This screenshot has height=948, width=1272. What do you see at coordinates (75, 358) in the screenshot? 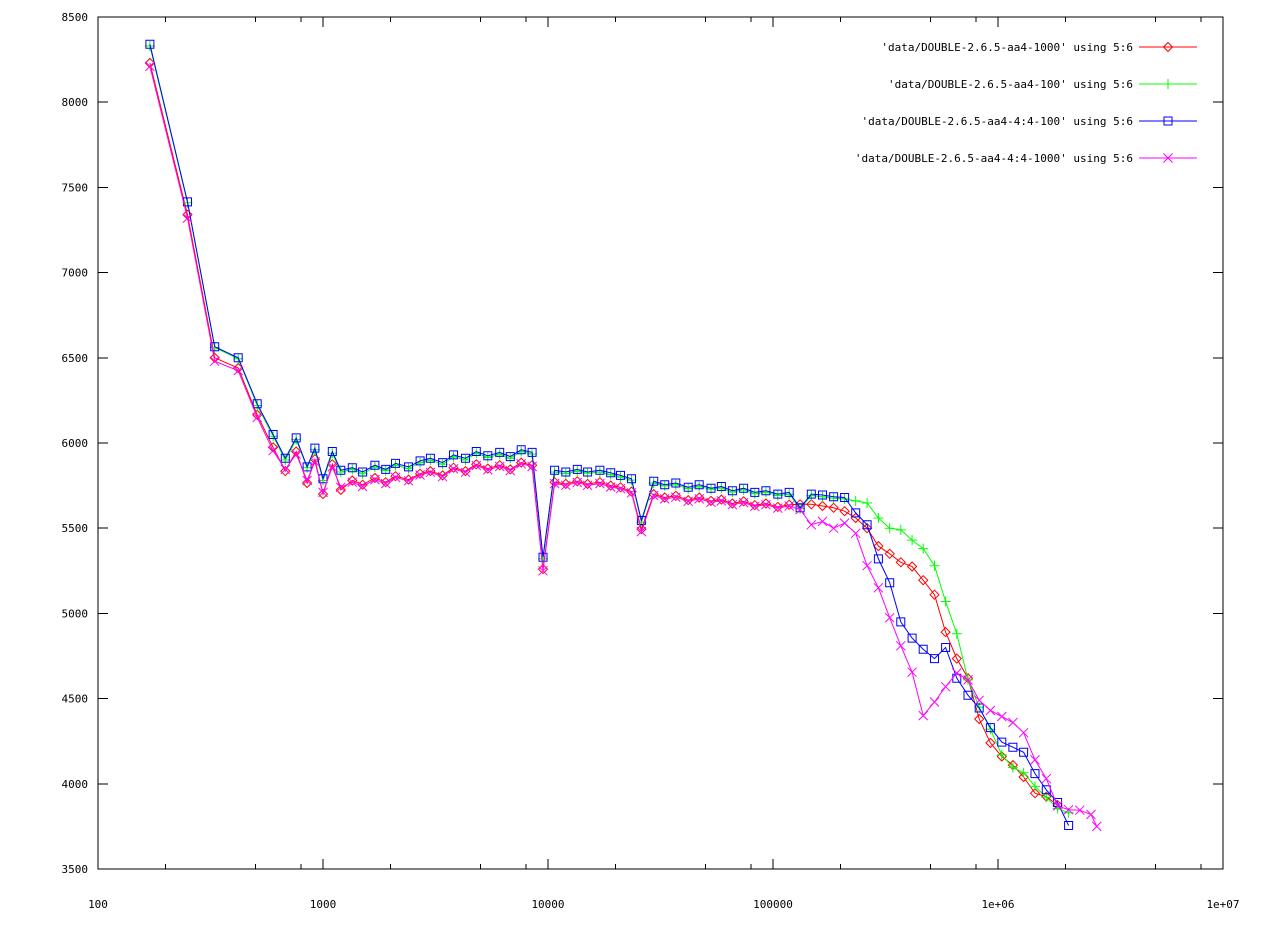
I see `y-axis-tick-label: 6500` at bounding box center [75, 358].